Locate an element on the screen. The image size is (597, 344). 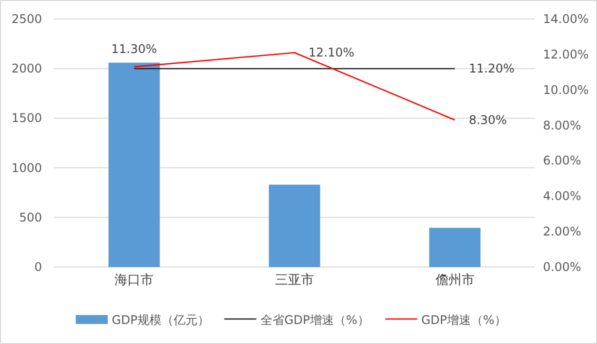
legend-label: GDP规模（亿元） is located at coordinates (161, 320).